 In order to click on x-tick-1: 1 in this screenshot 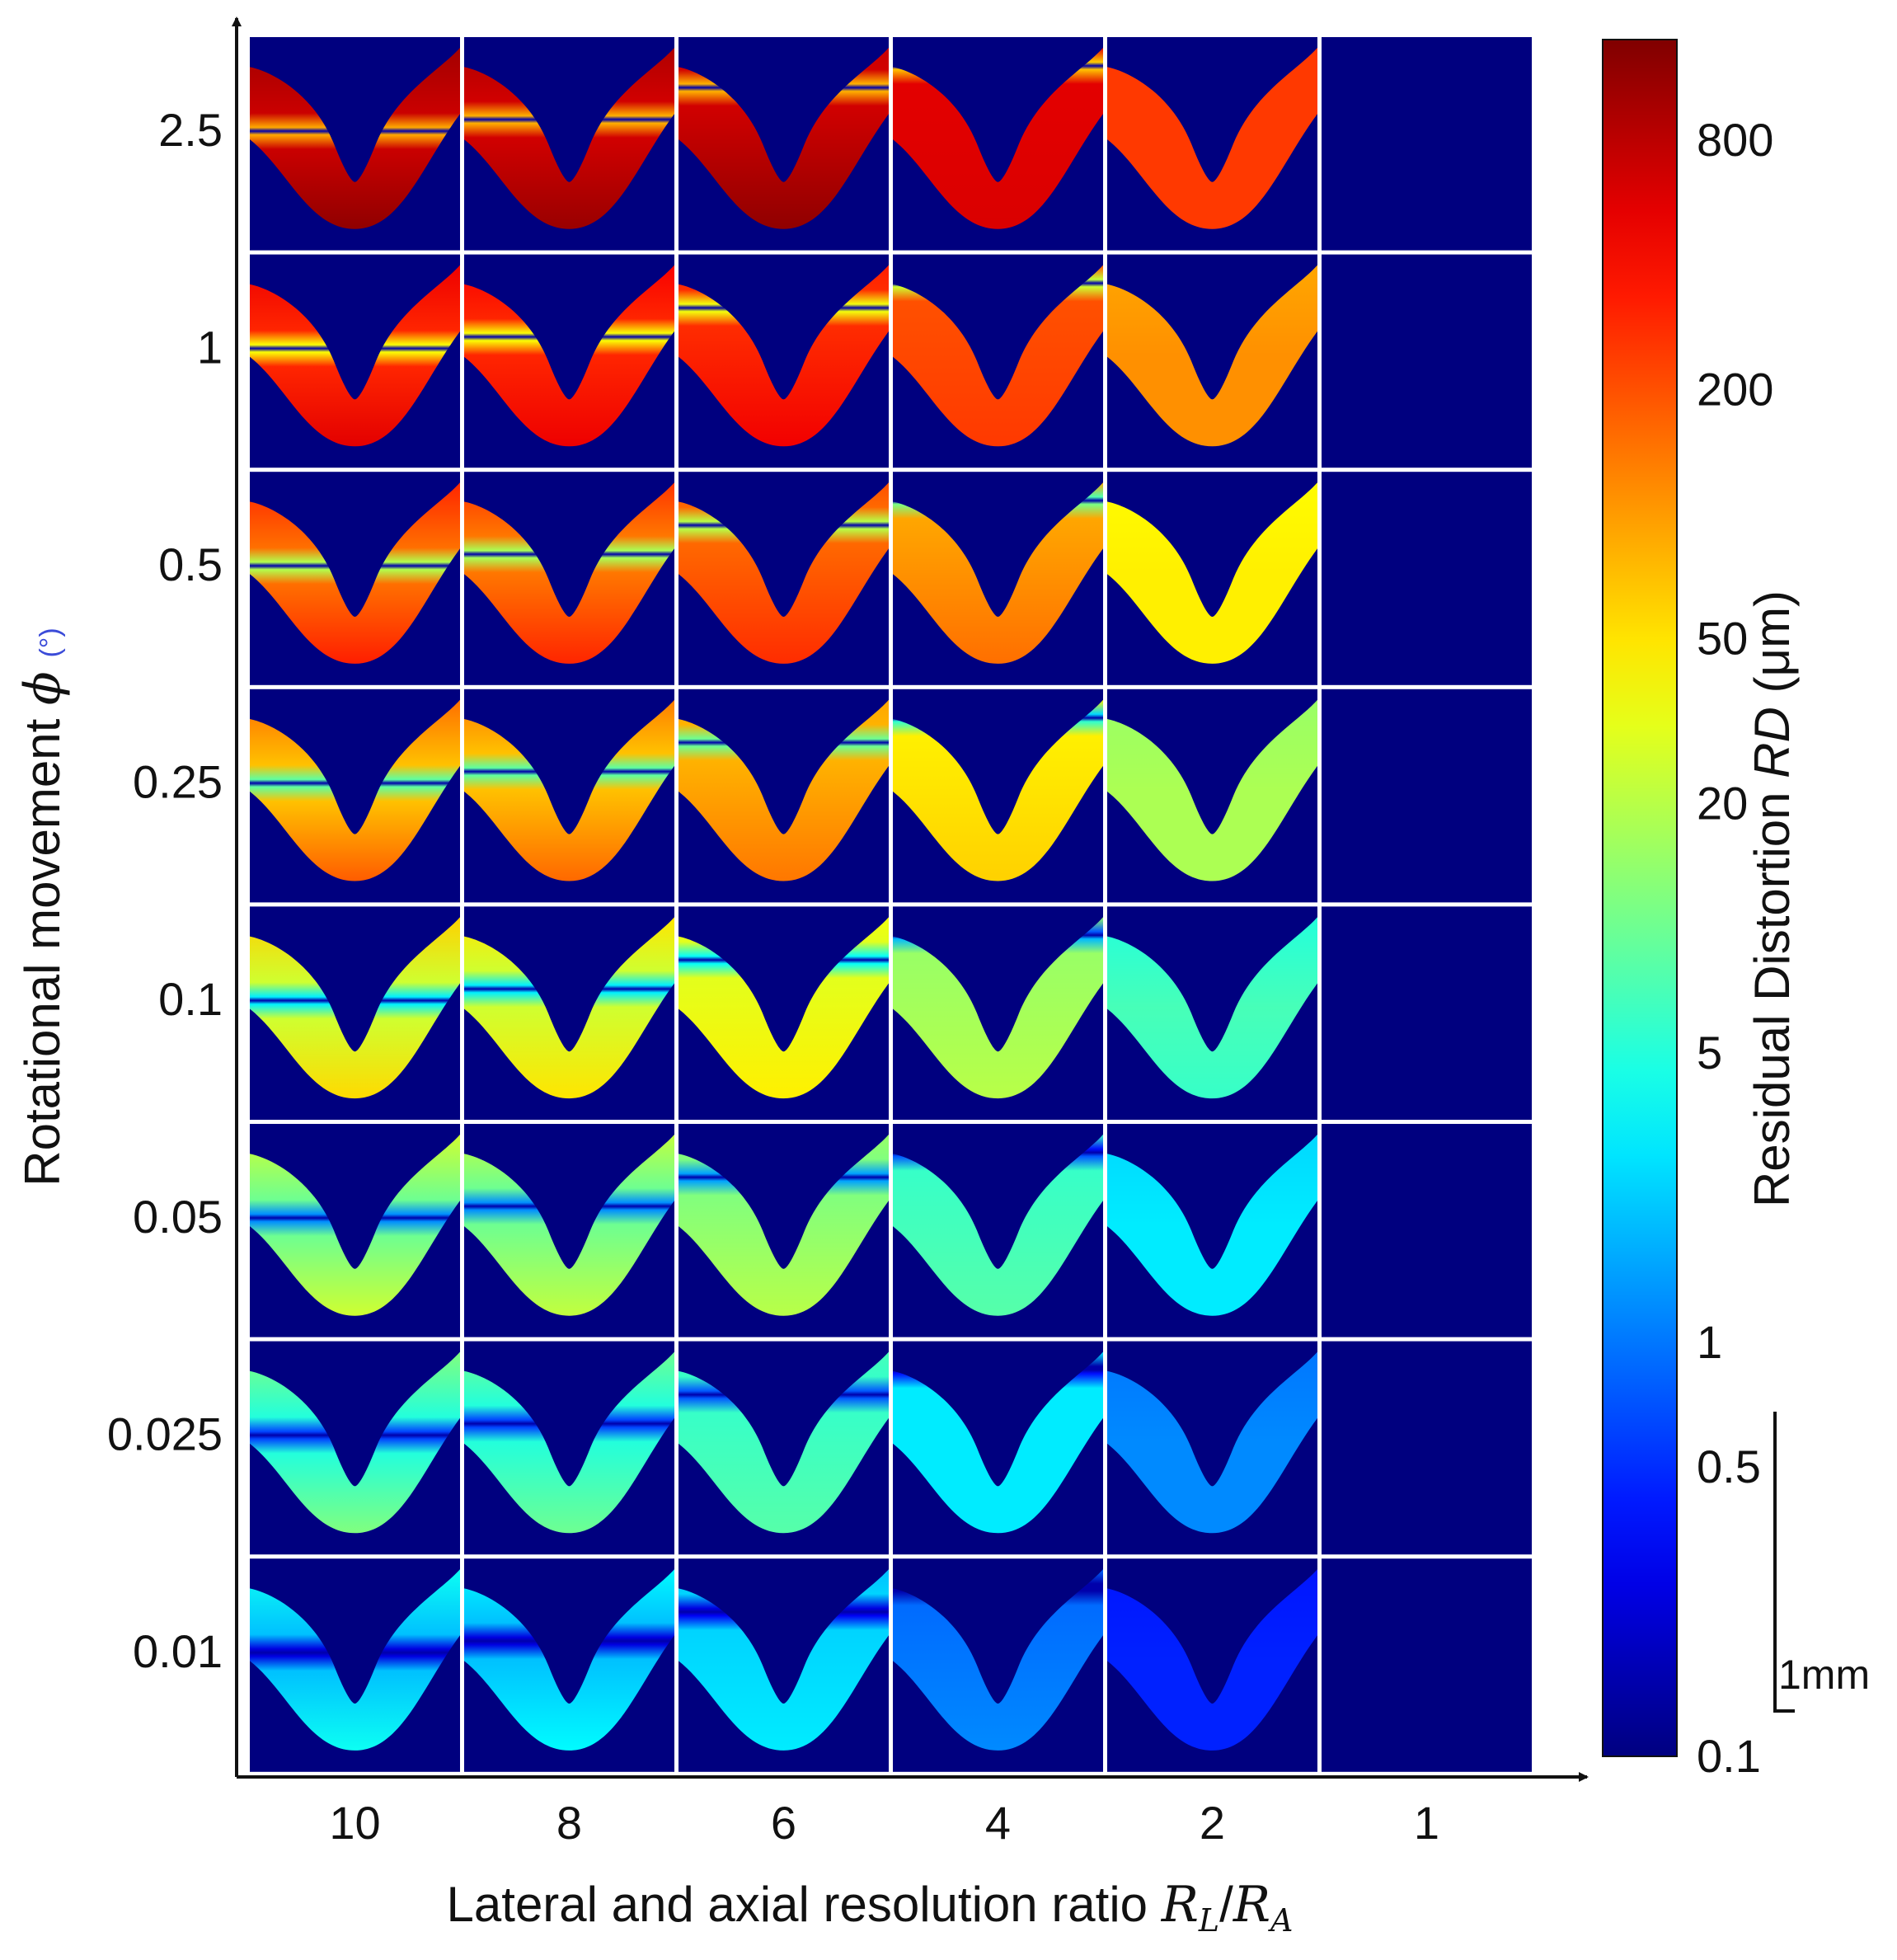, I will do `click(1426, 1823)`.